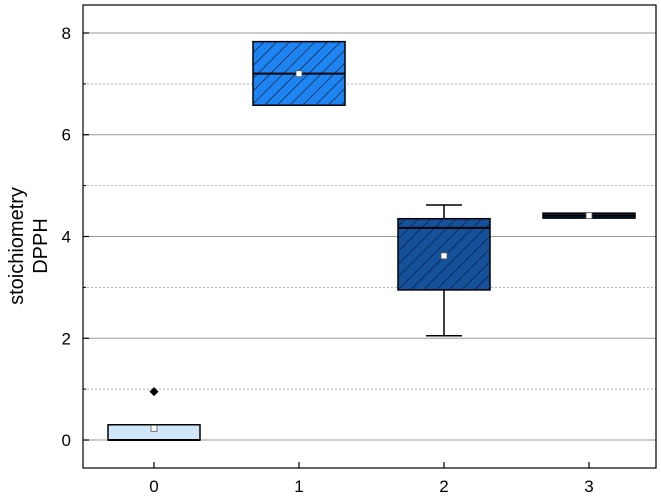 This screenshot has width=661, height=496. I want to click on y-tick-label: 4, so click(66, 237).